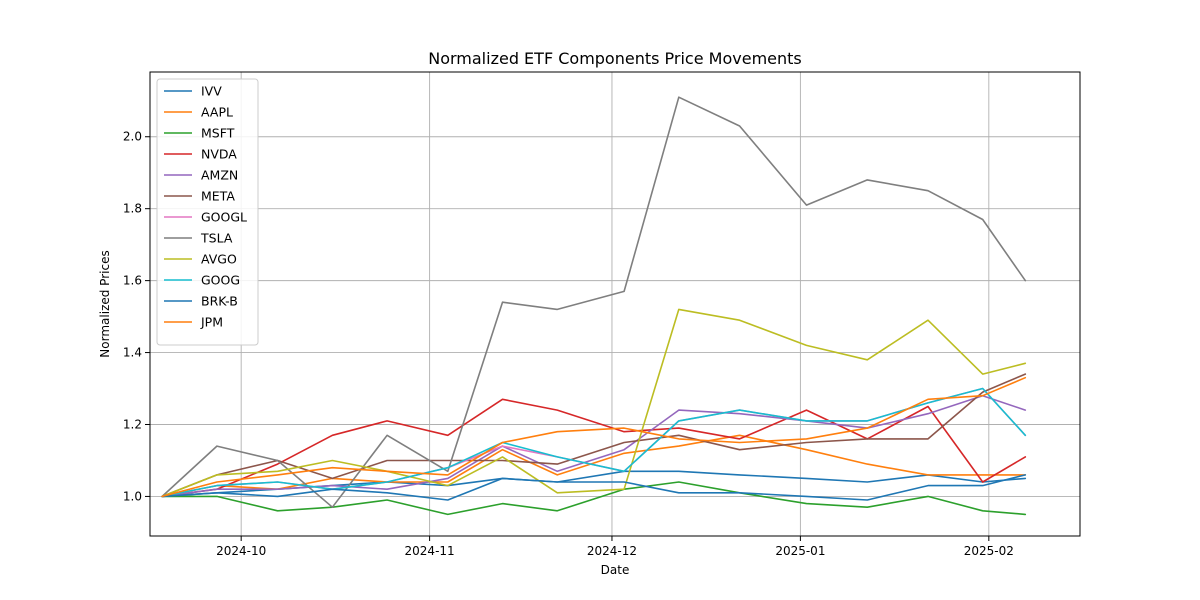  What do you see at coordinates (216, 238) in the screenshot?
I see `legend-label: TSLA` at bounding box center [216, 238].